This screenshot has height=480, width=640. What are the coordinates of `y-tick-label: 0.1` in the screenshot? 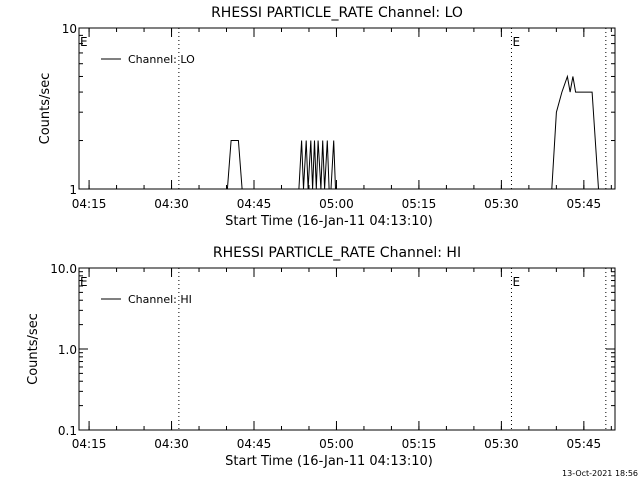 It's located at (67, 431).